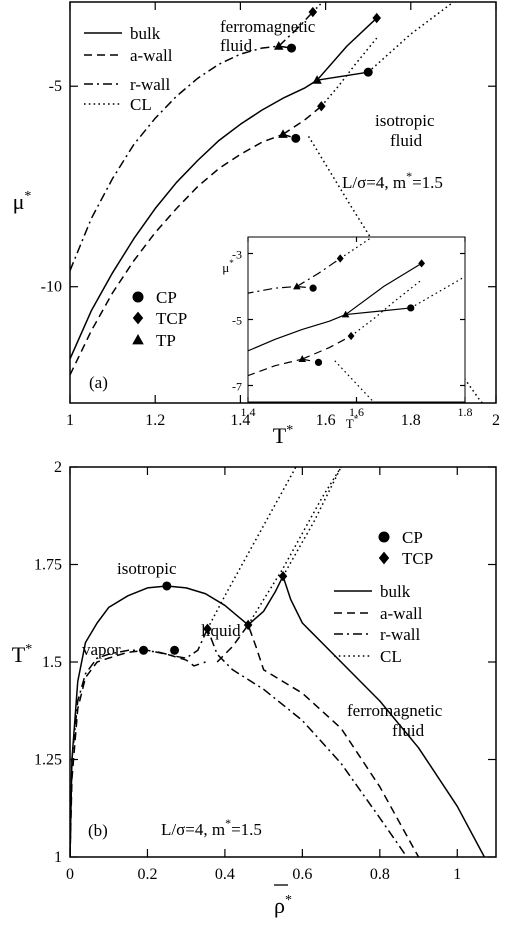 Image resolution: width=517 pixels, height=927 pixels. Describe the element at coordinates (151, 55) in the screenshot. I see `panel-a-legend-label-a-wall: a-wall` at that location.